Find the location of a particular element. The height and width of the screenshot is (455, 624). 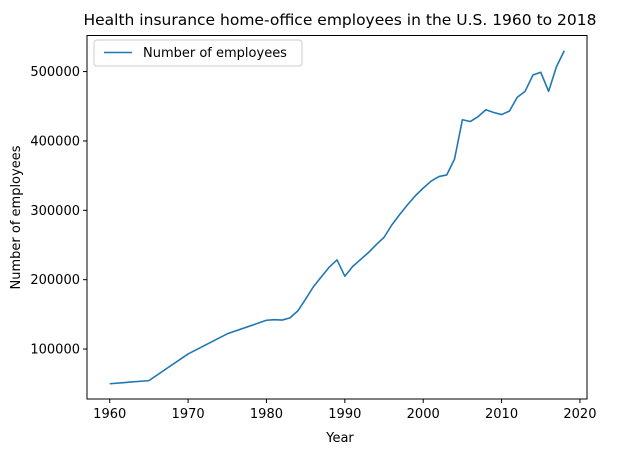

legend-frame is located at coordinates (198, 53).